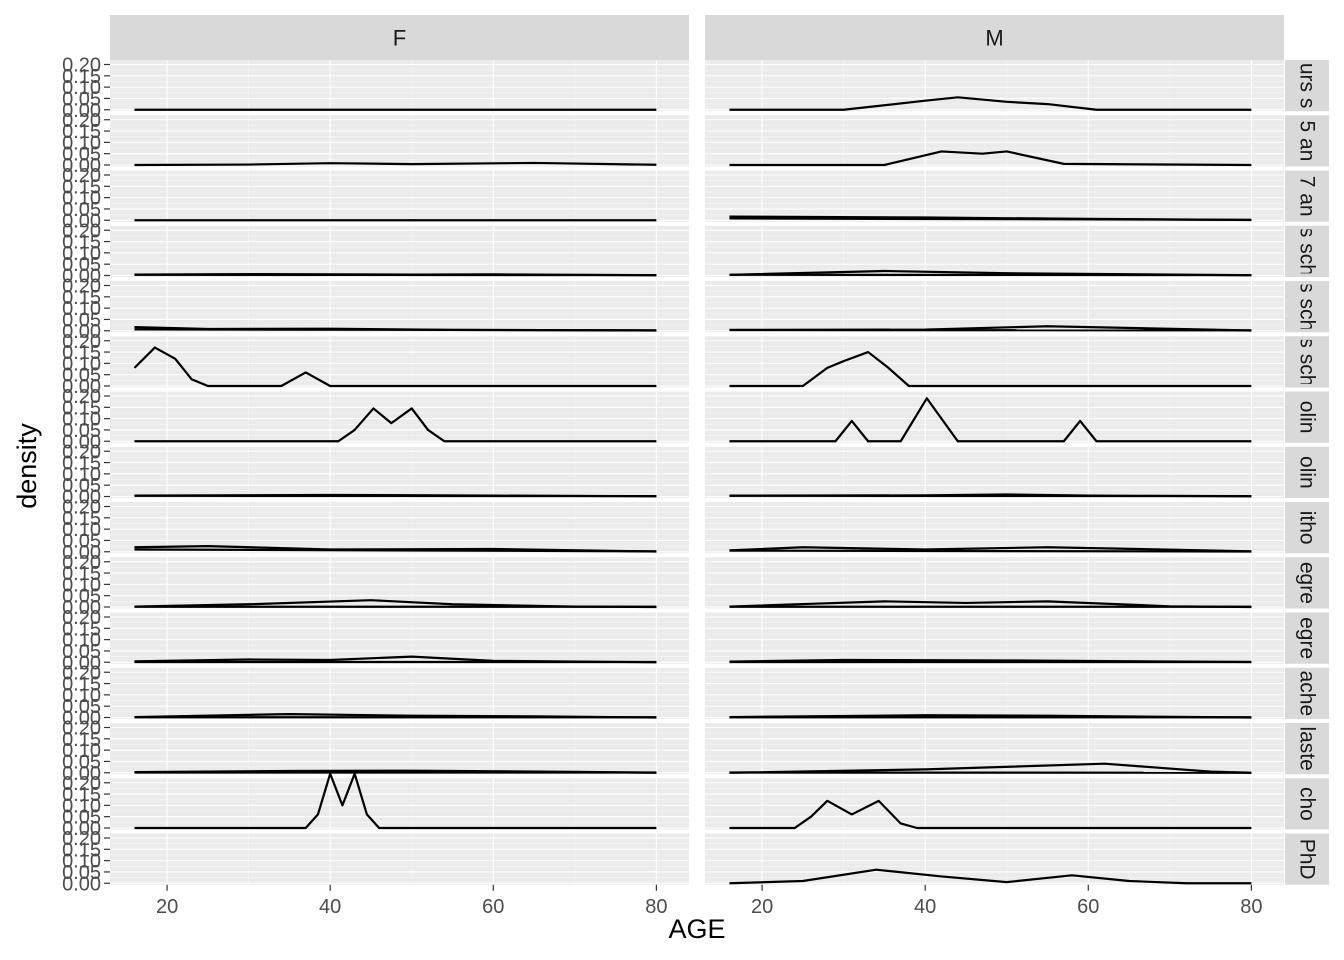 Image resolution: width=1344 pixels, height=960 pixels. I want to click on row-strip-label: olin, so click(1307, 472).